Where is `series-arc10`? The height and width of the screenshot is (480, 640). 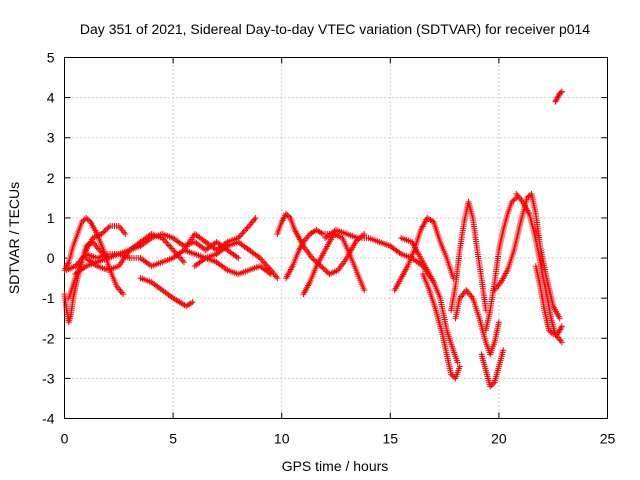 series-arc10 is located at coordinates (321, 244).